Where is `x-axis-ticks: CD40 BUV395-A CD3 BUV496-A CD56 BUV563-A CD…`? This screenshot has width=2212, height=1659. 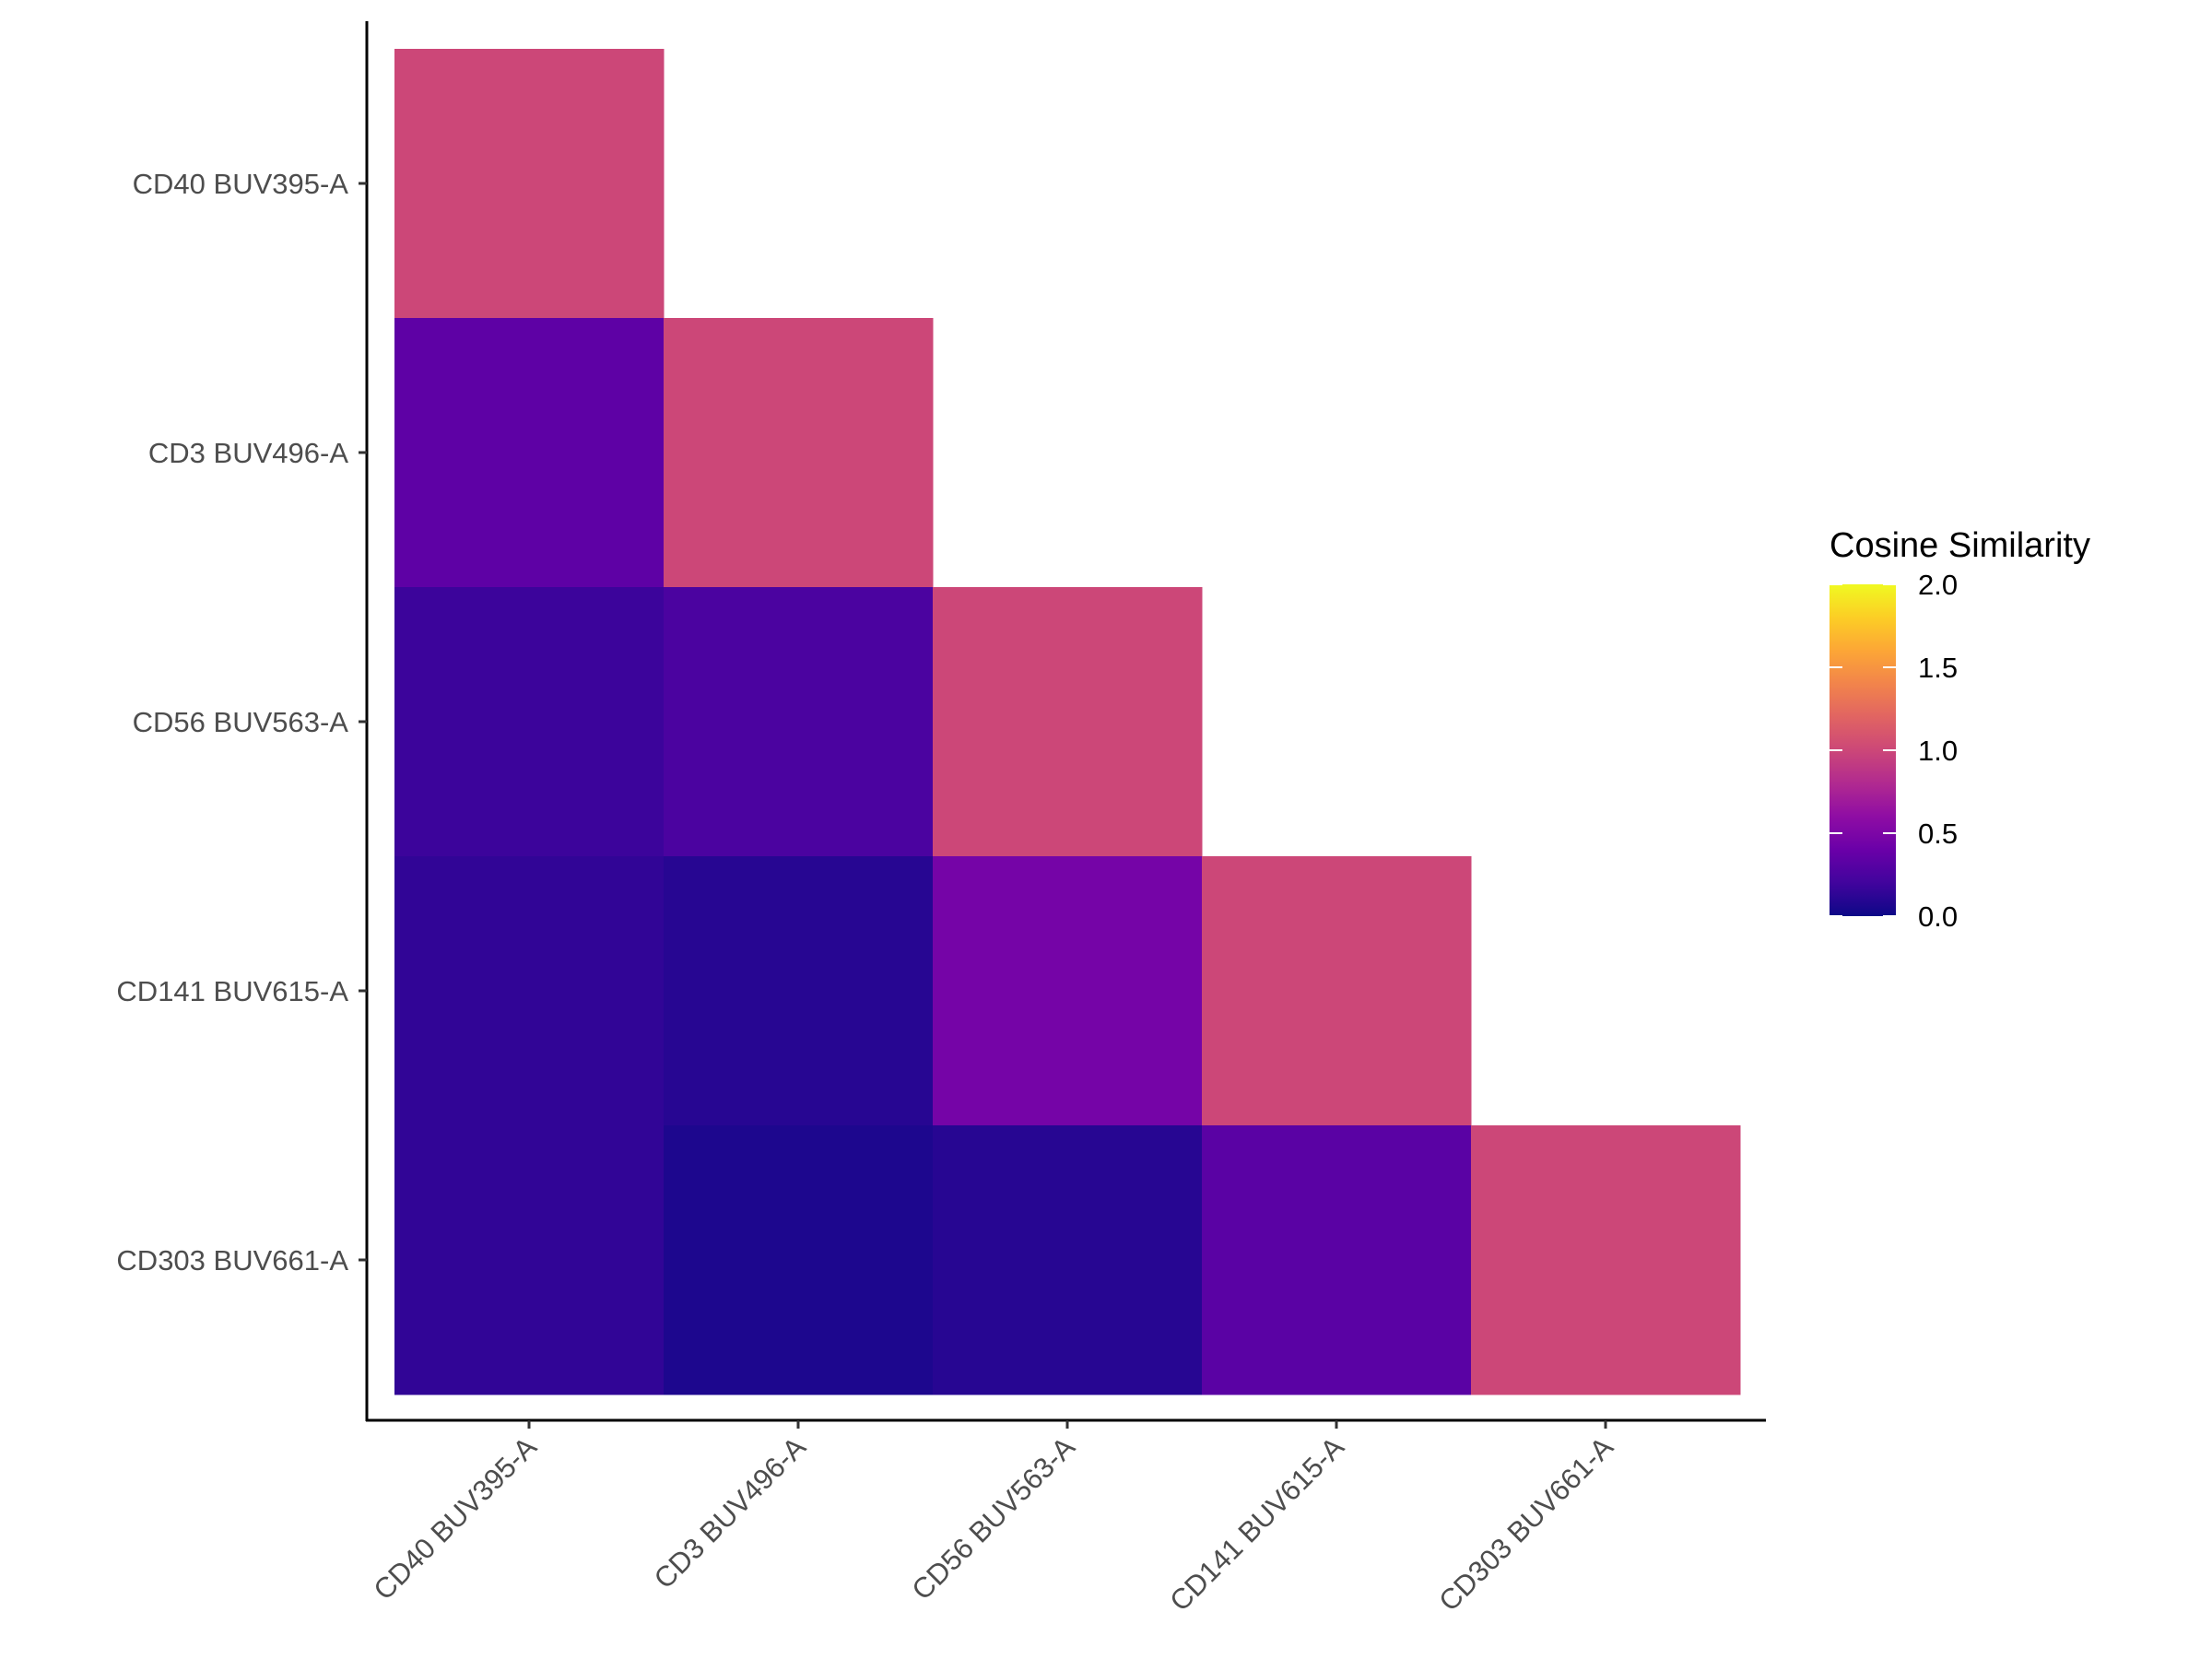
x-axis-ticks: CD40 BUV395-A CD3 BUV496-A CD56 BUV563-A CD… is located at coordinates (993, 1519).